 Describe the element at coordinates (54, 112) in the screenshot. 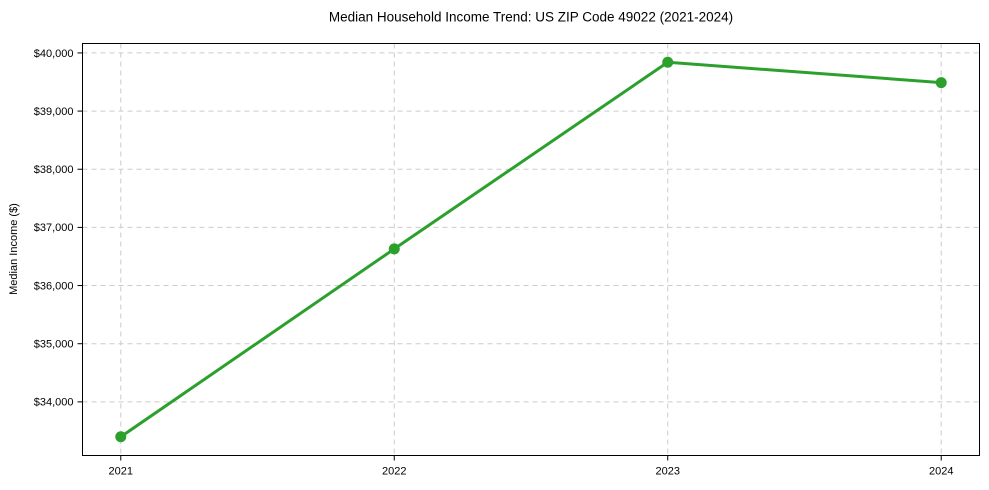

I see `y-tick-label: $39,000` at that location.